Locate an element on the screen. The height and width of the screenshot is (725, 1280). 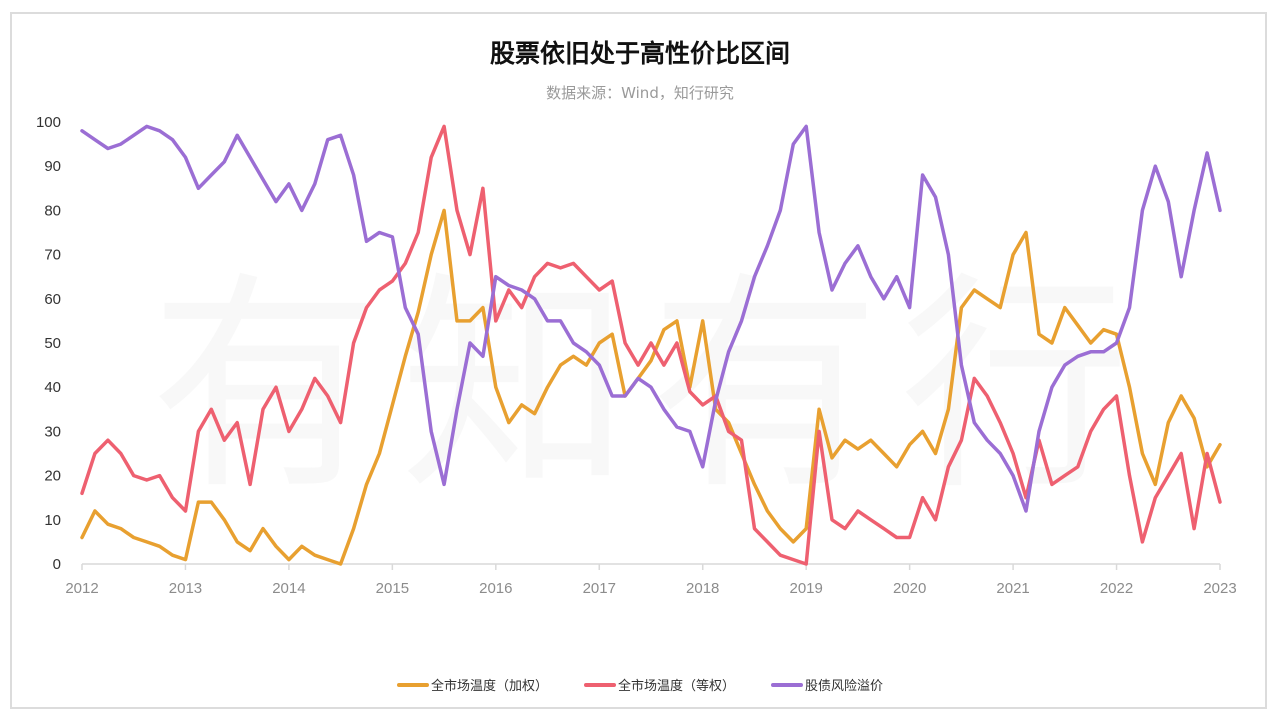
legend-label: 全市场温度（加权） is located at coordinates (489, 686).